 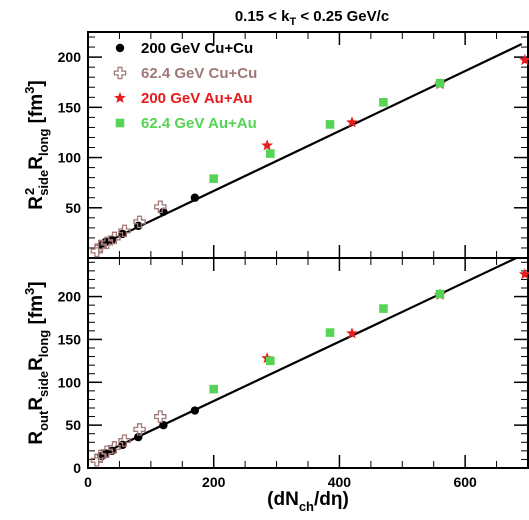 I want to click on chart-title: 0.15 < kT < 0.25 GeV/c, so click(x=312, y=18).